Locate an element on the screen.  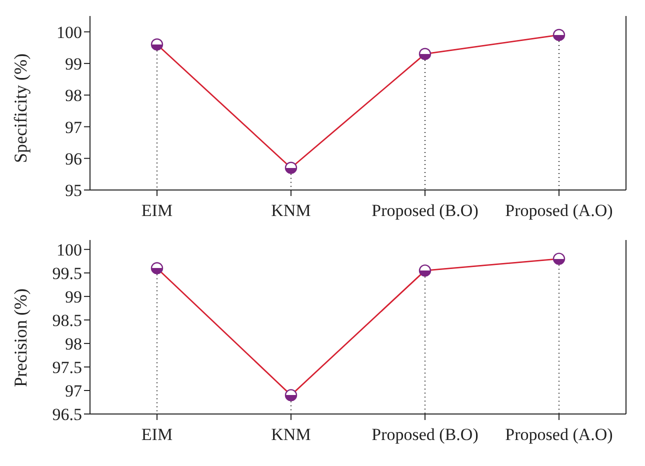
y-tick-label: 99.5 is located at coordinates (67, 273).